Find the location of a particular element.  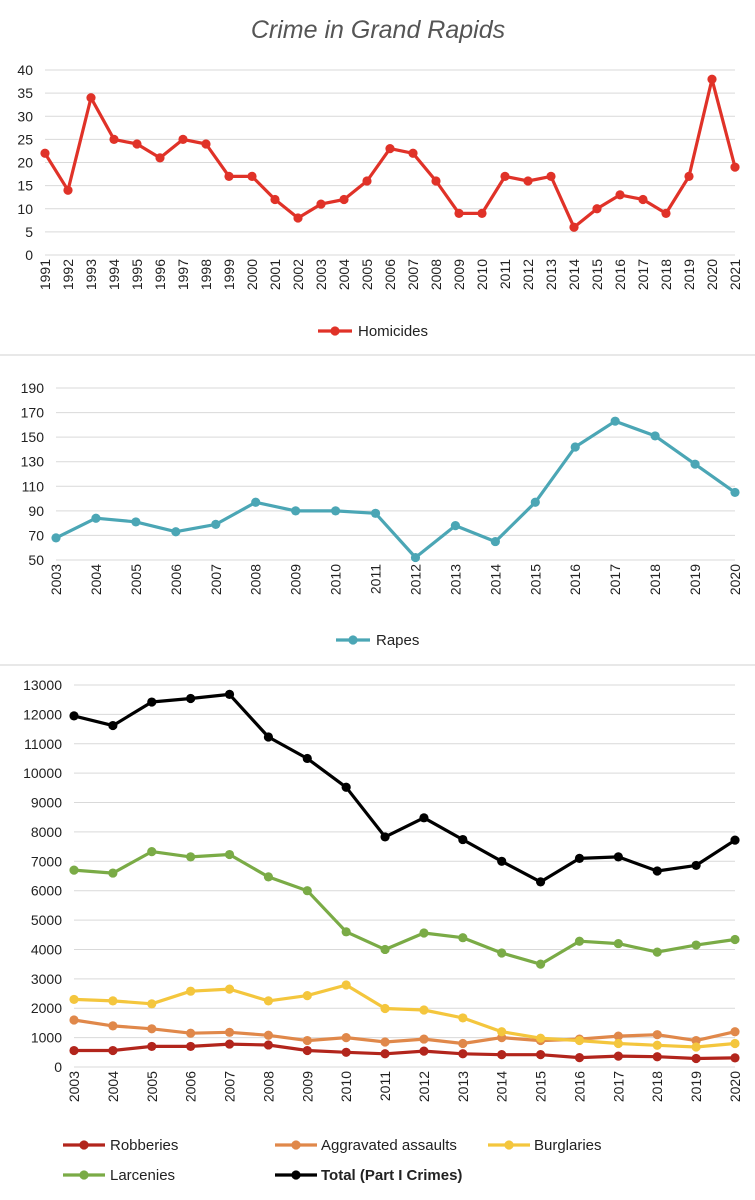

x-tick-label: 2021 is located at coordinates (735, 274).